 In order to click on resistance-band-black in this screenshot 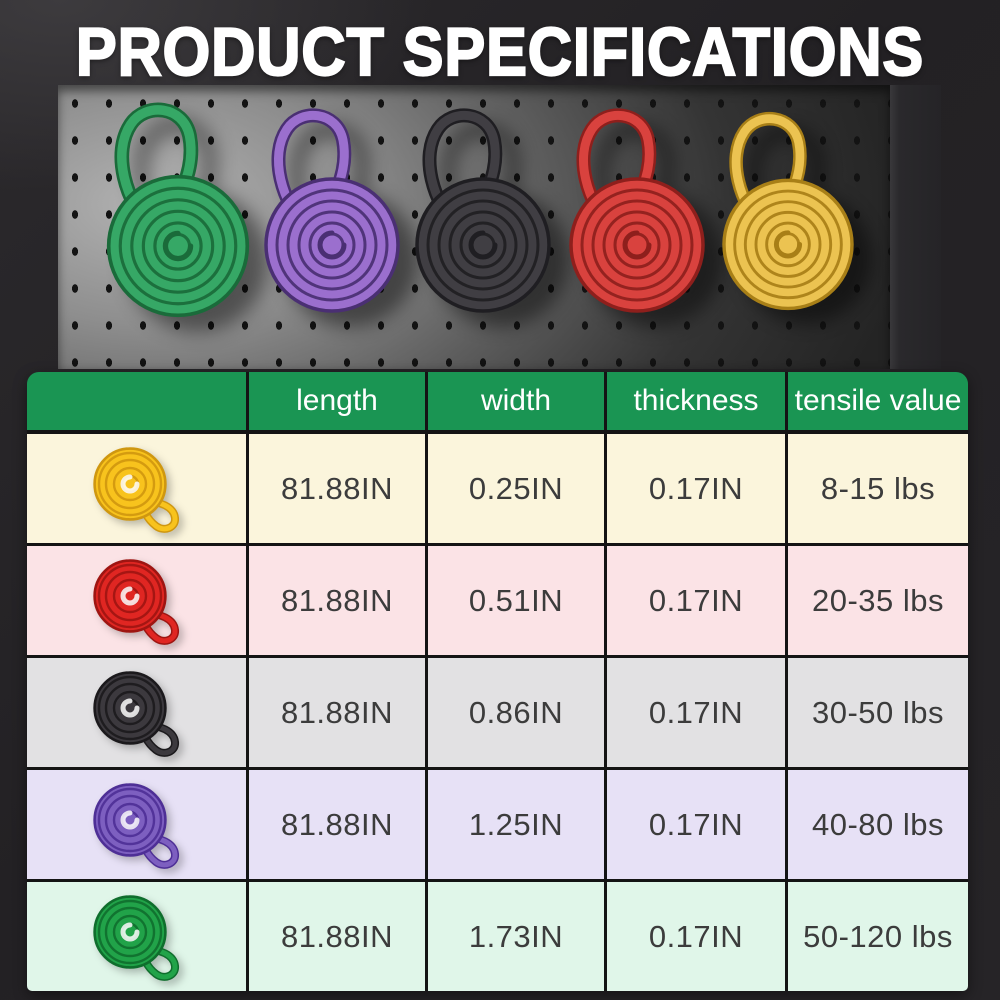, I will do `click(483, 210)`.